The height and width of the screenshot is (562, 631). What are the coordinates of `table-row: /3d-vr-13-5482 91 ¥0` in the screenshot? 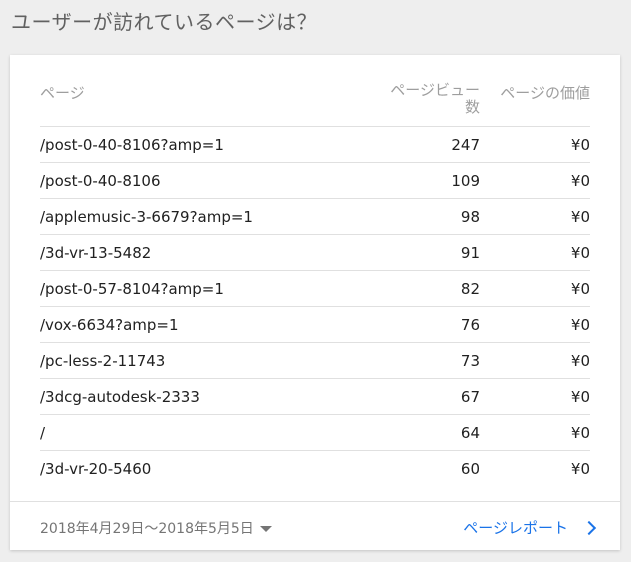 It's located at (315, 253).